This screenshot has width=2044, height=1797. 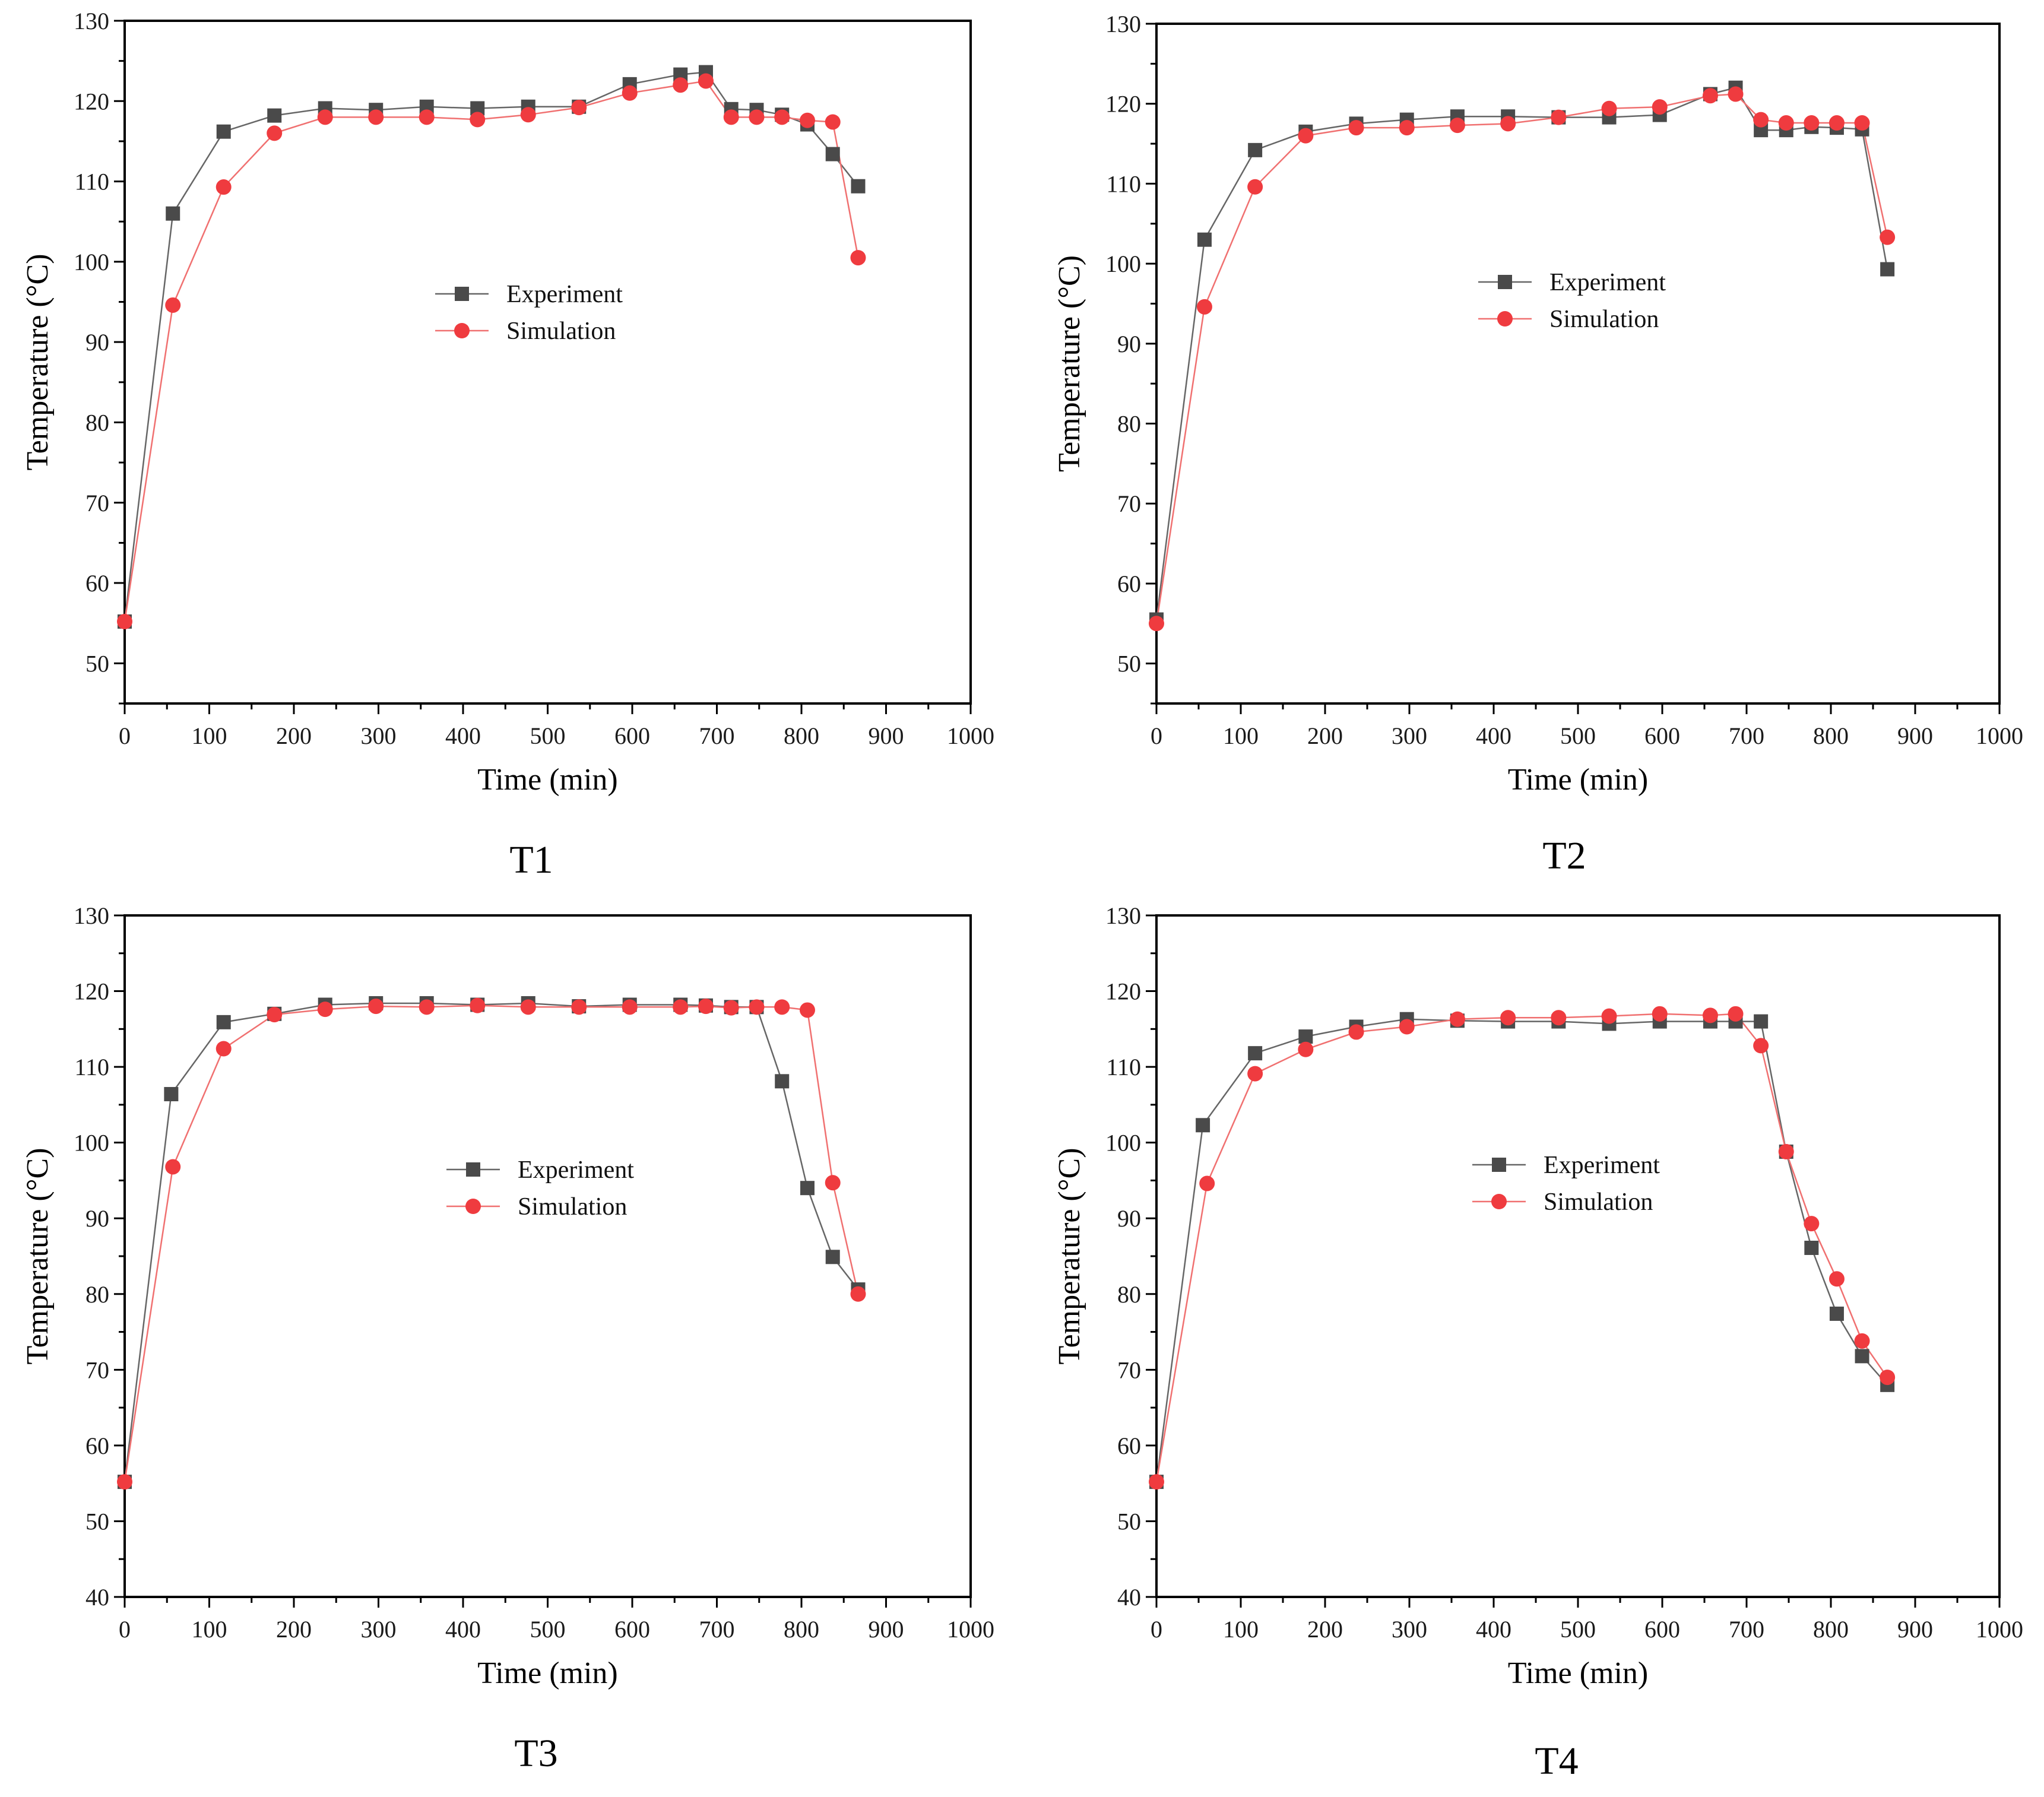 I want to click on x-tick-label: 0, so click(x=1156, y=735).